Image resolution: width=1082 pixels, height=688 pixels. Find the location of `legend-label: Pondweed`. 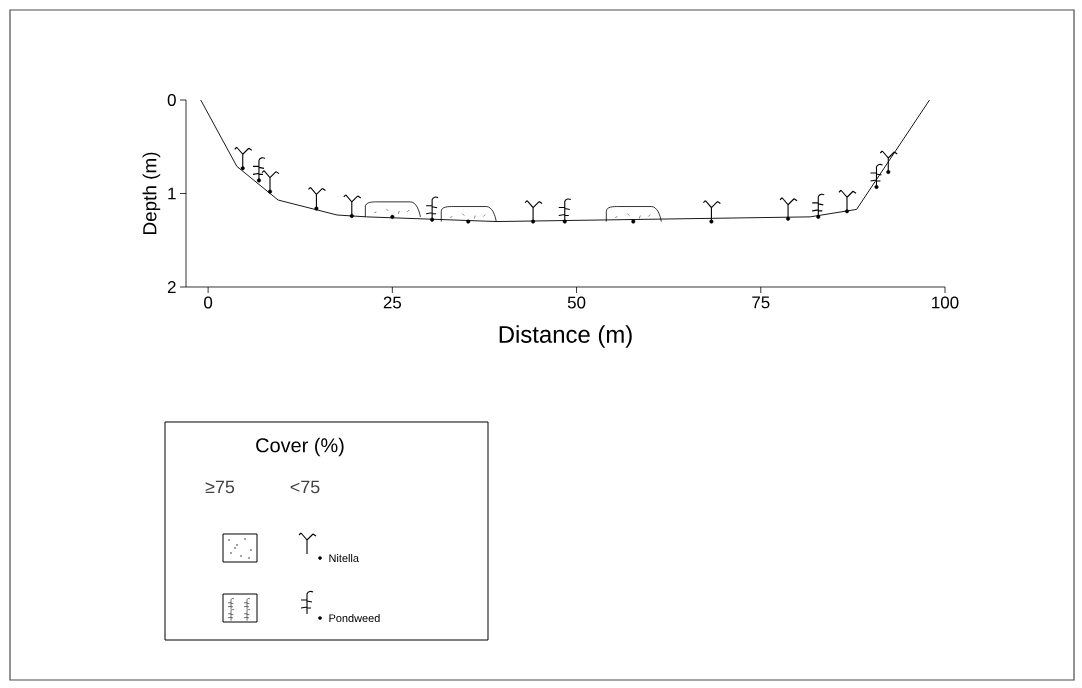

legend-label: Pondweed is located at coordinates (354, 618).